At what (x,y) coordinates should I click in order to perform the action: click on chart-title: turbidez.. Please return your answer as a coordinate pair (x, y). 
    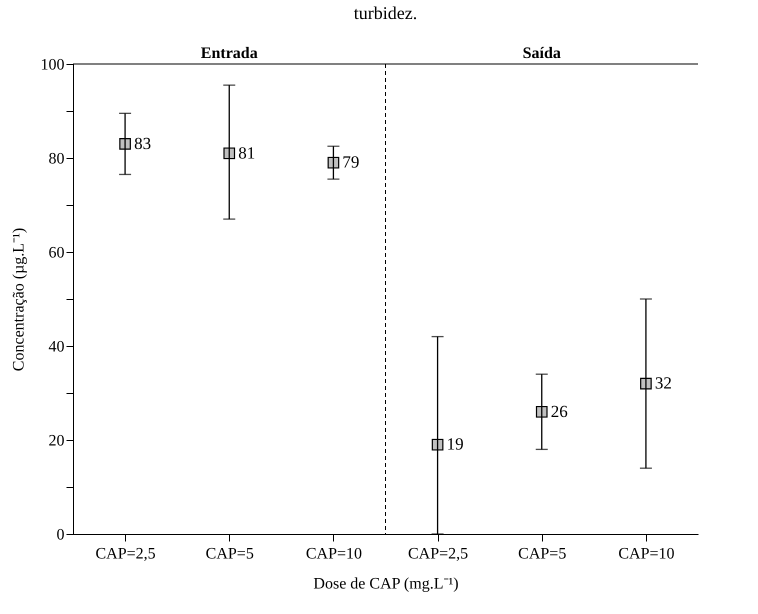
    Looking at the image, I should click on (386, 13).